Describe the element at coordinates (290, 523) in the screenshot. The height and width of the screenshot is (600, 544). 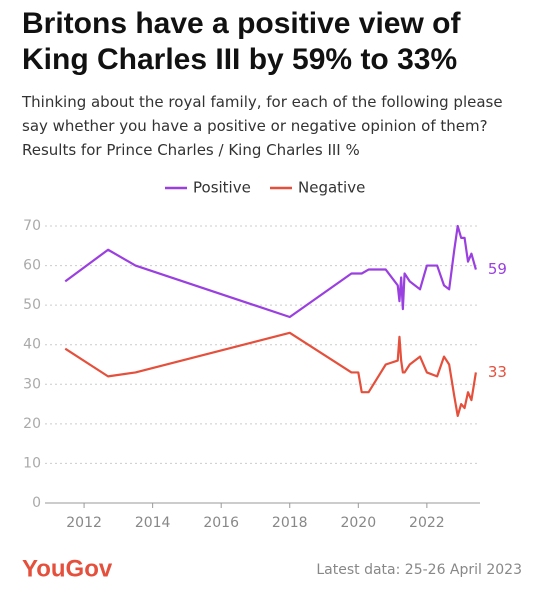
I see `x-tick-label: 2018` at that location.